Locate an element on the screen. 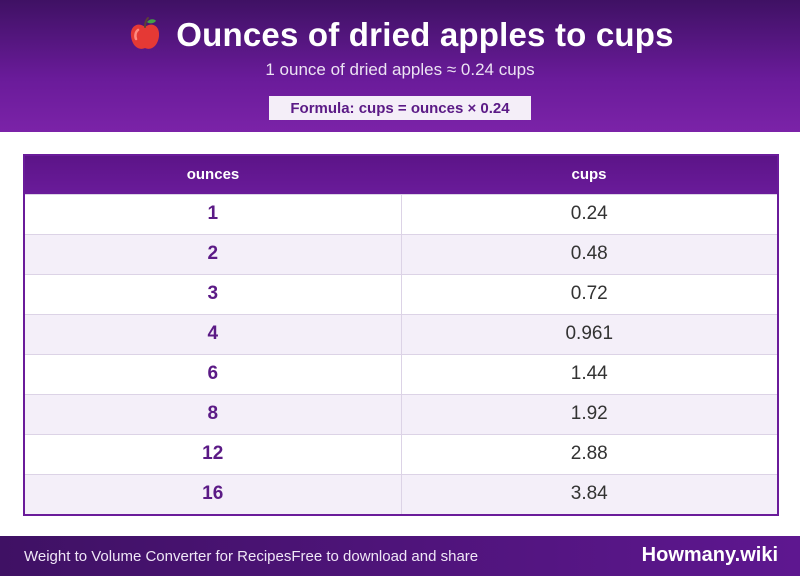  formula-badge: Formula: cups = ounces × 0.24 is located at coordinates (400, 108).